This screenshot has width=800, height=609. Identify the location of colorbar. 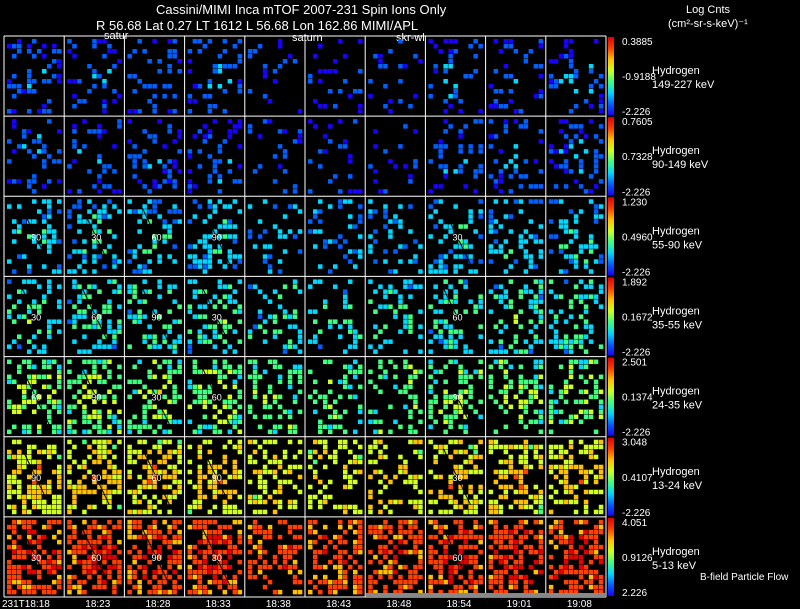
(611, 556).